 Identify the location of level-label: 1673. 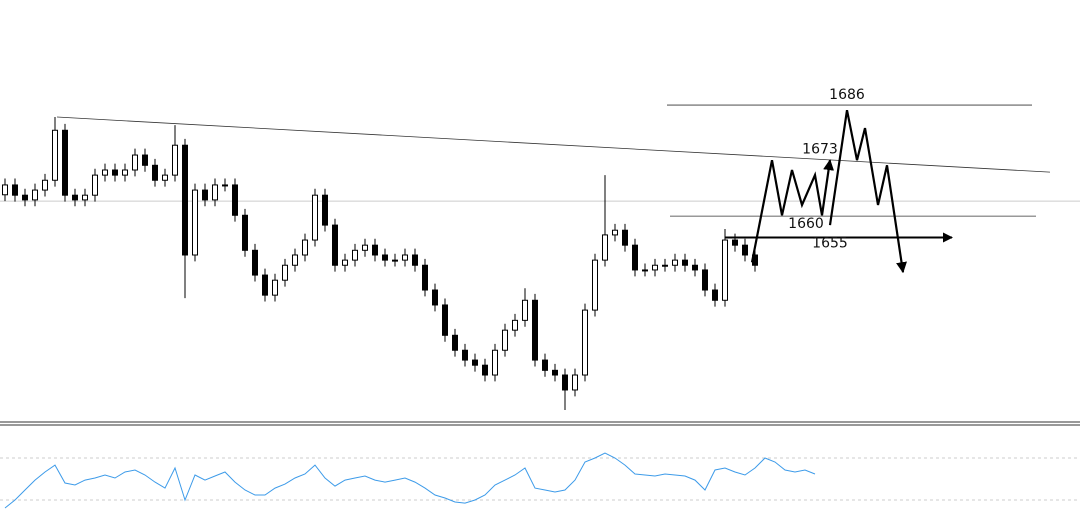
(820, 150).